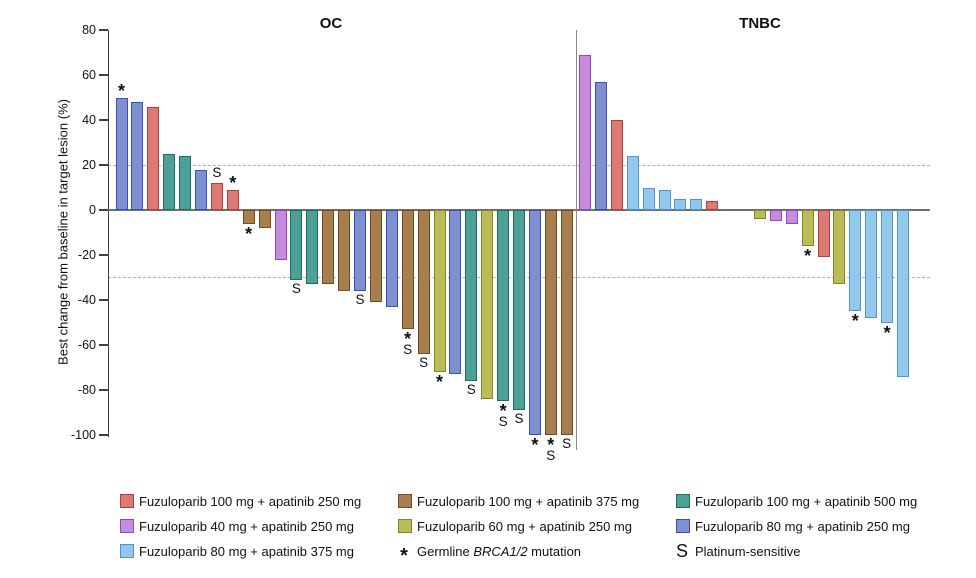  Describe the element at coordinates (554, 551) in the screenshot. I see `legend-label-part: mutation` at that location.